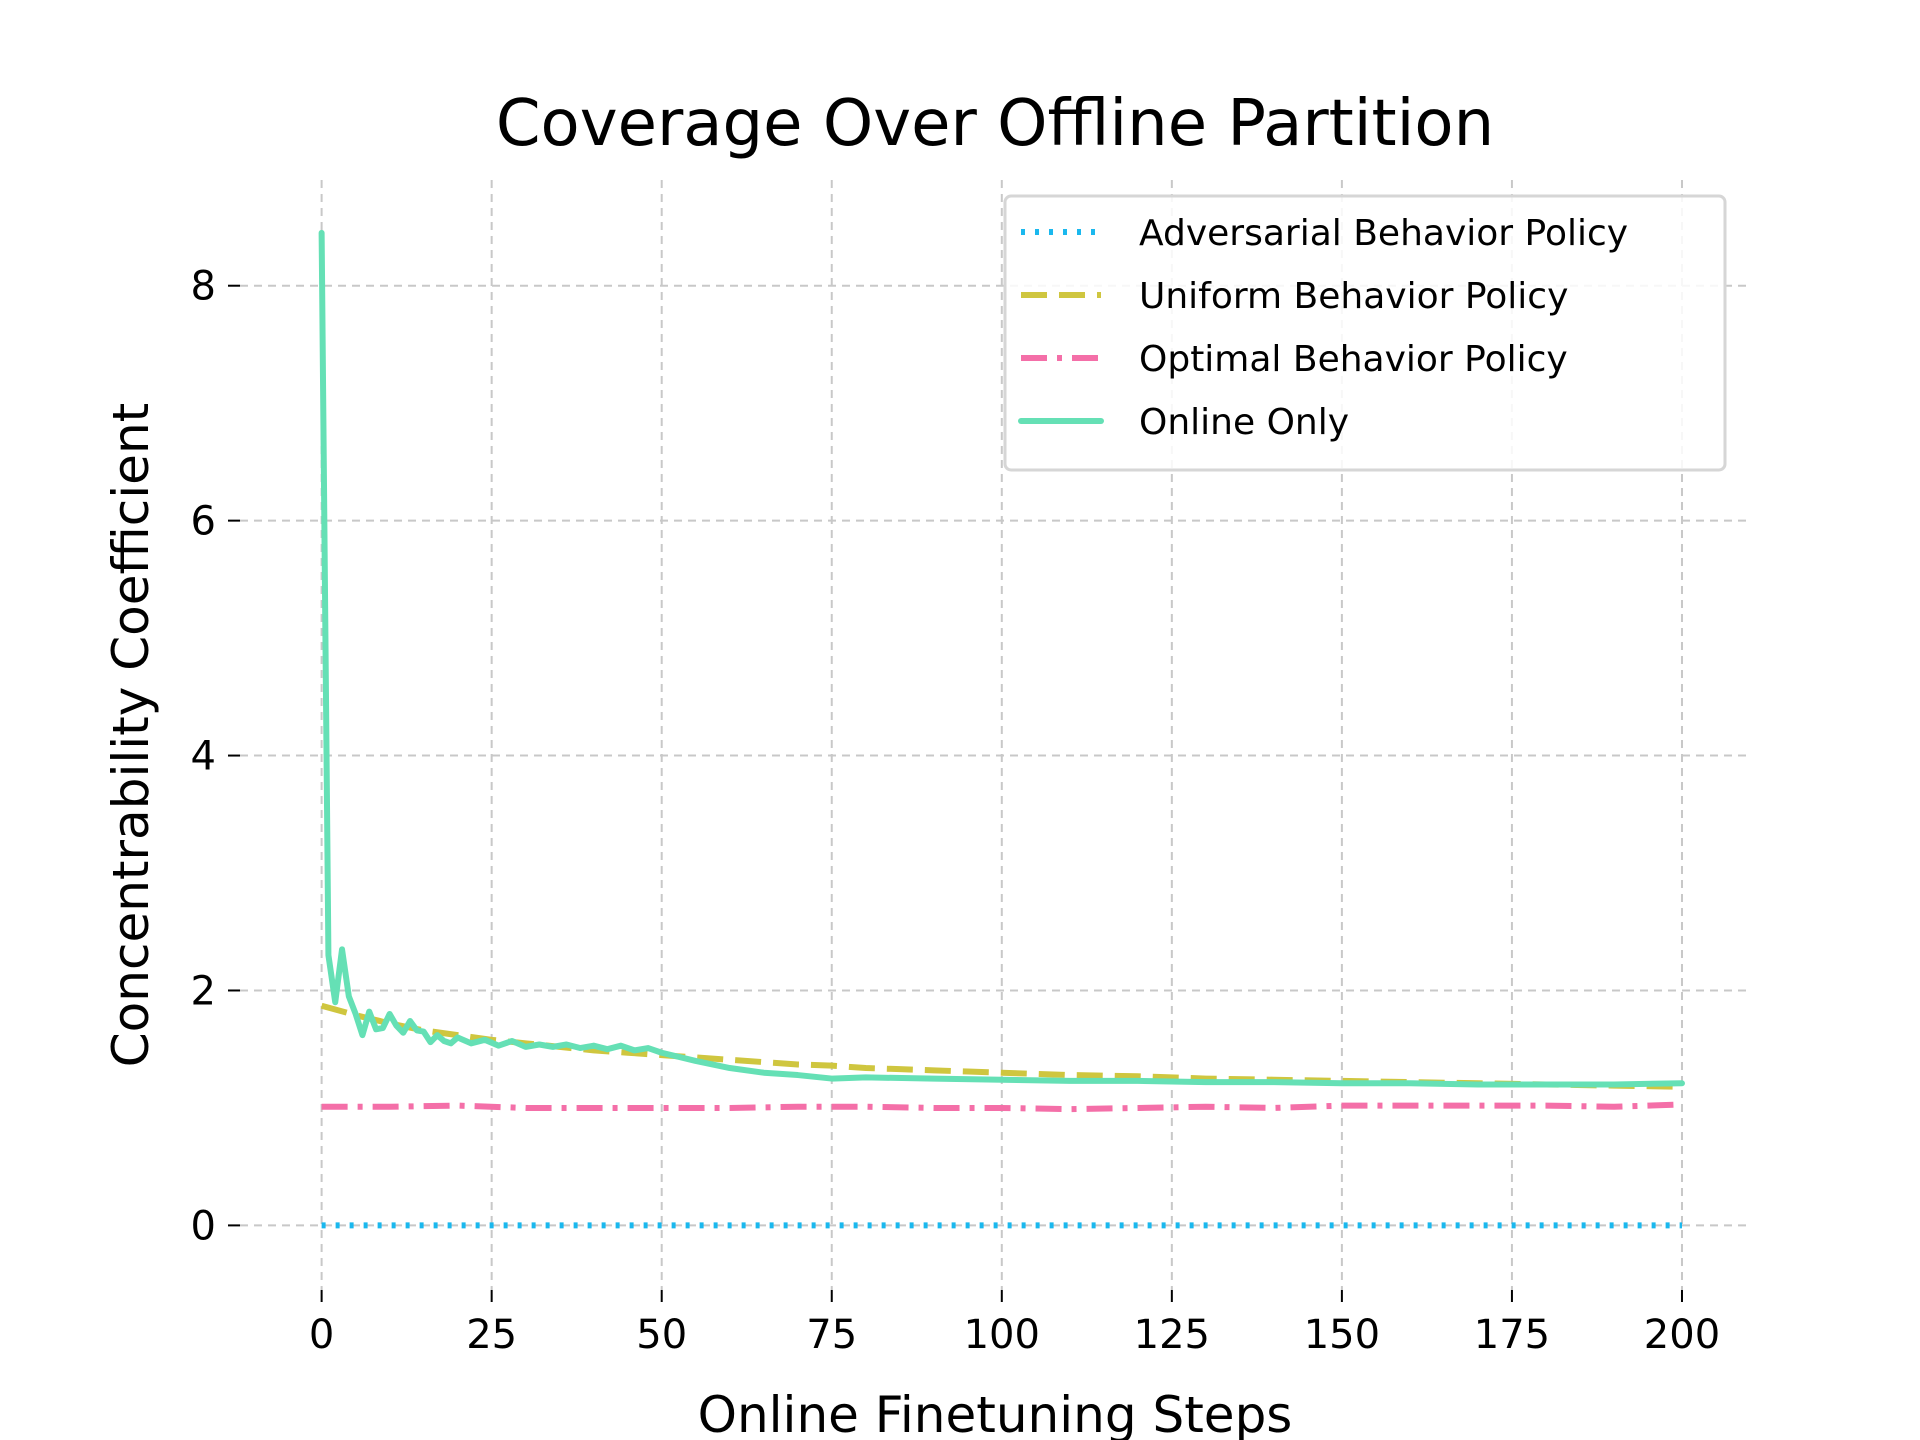 The height and width of the screenshot is (1440, 1920). What do you see at coordinates (203, 757) in the screenshot?
I see `y-tick-label: 4` at bounding box center [203, 757].